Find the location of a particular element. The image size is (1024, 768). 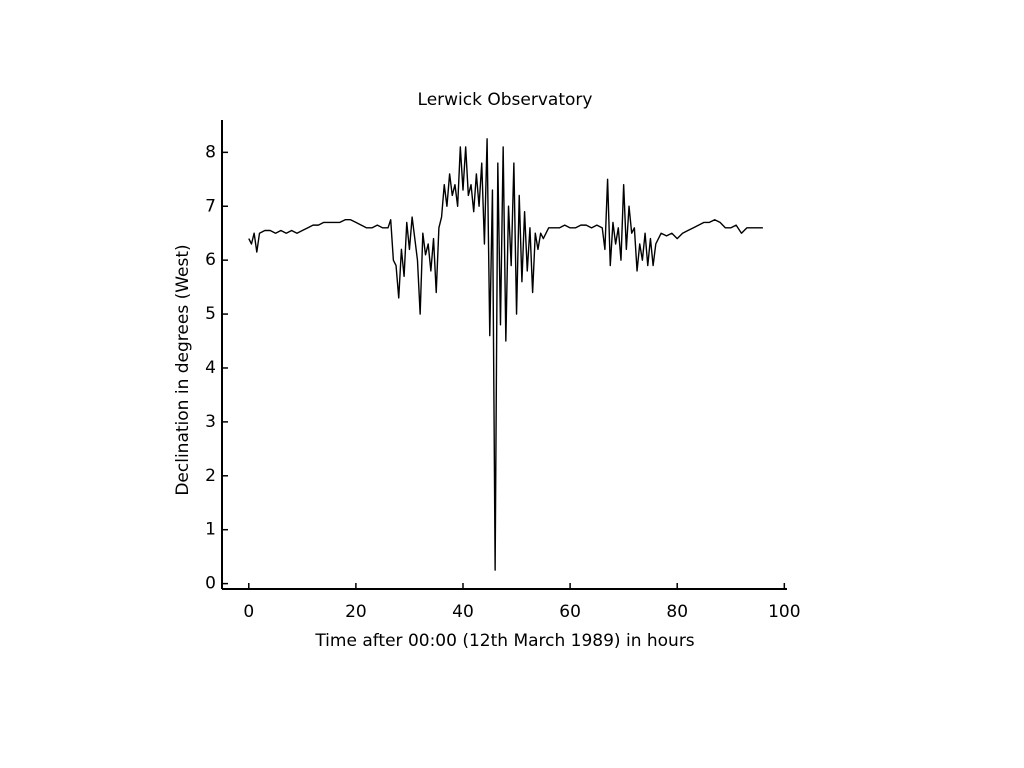

y-tick-label: 7 is located at coordinates (210, 206).